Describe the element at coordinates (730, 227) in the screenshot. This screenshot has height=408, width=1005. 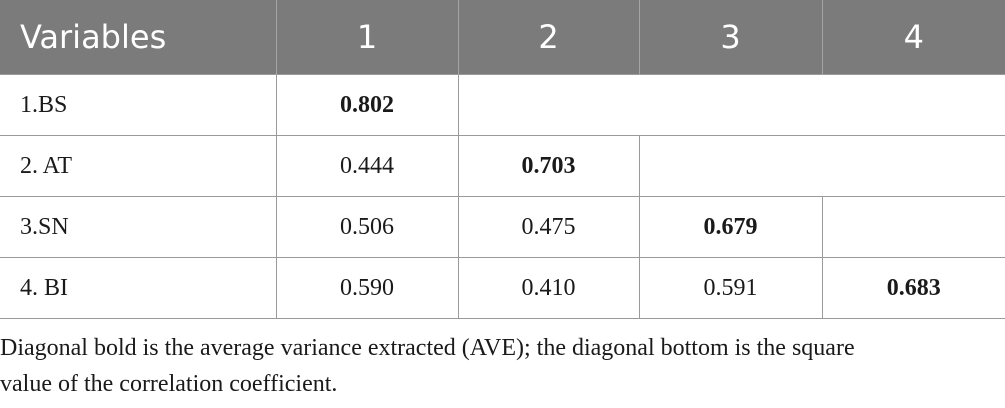
I see `cell-sn-3: 0.679` at that location.